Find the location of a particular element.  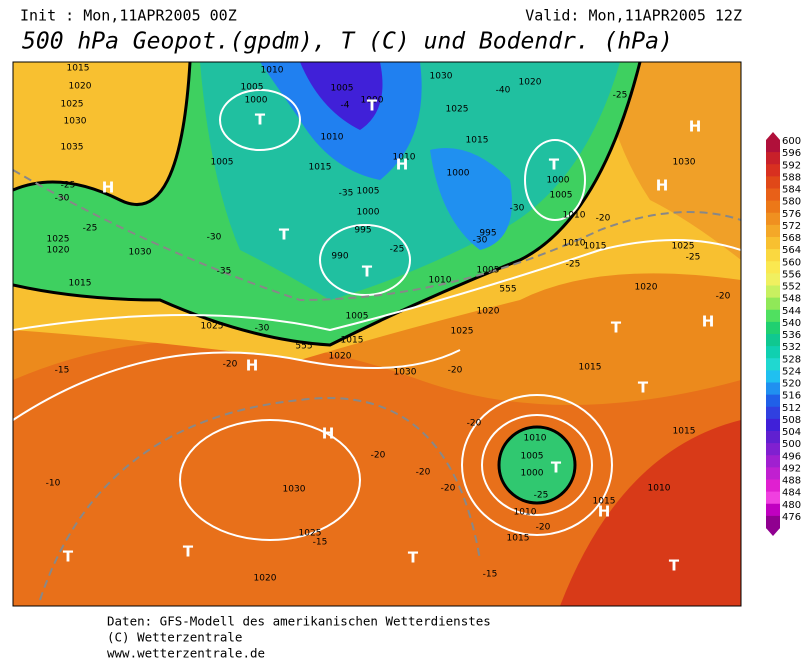

isoline-label: 1035 is located at coordinates (72, 148).